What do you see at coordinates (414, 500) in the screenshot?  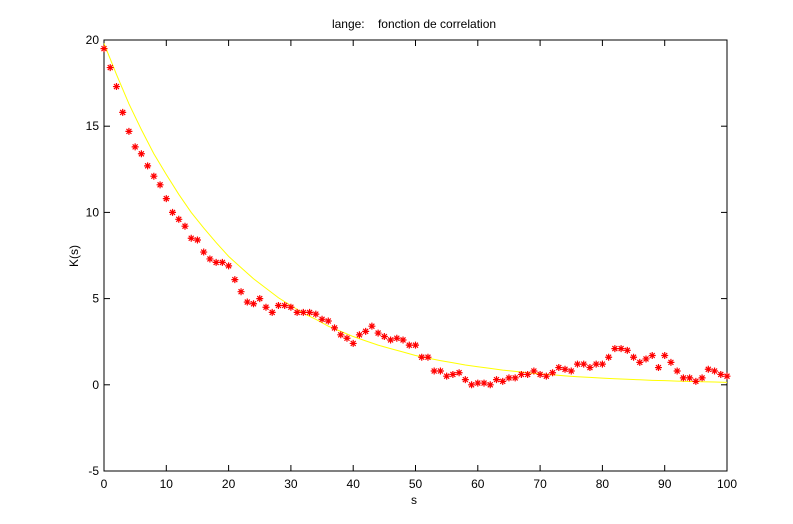 I see `x-axis-label: s` at bounding box center [414, 500].